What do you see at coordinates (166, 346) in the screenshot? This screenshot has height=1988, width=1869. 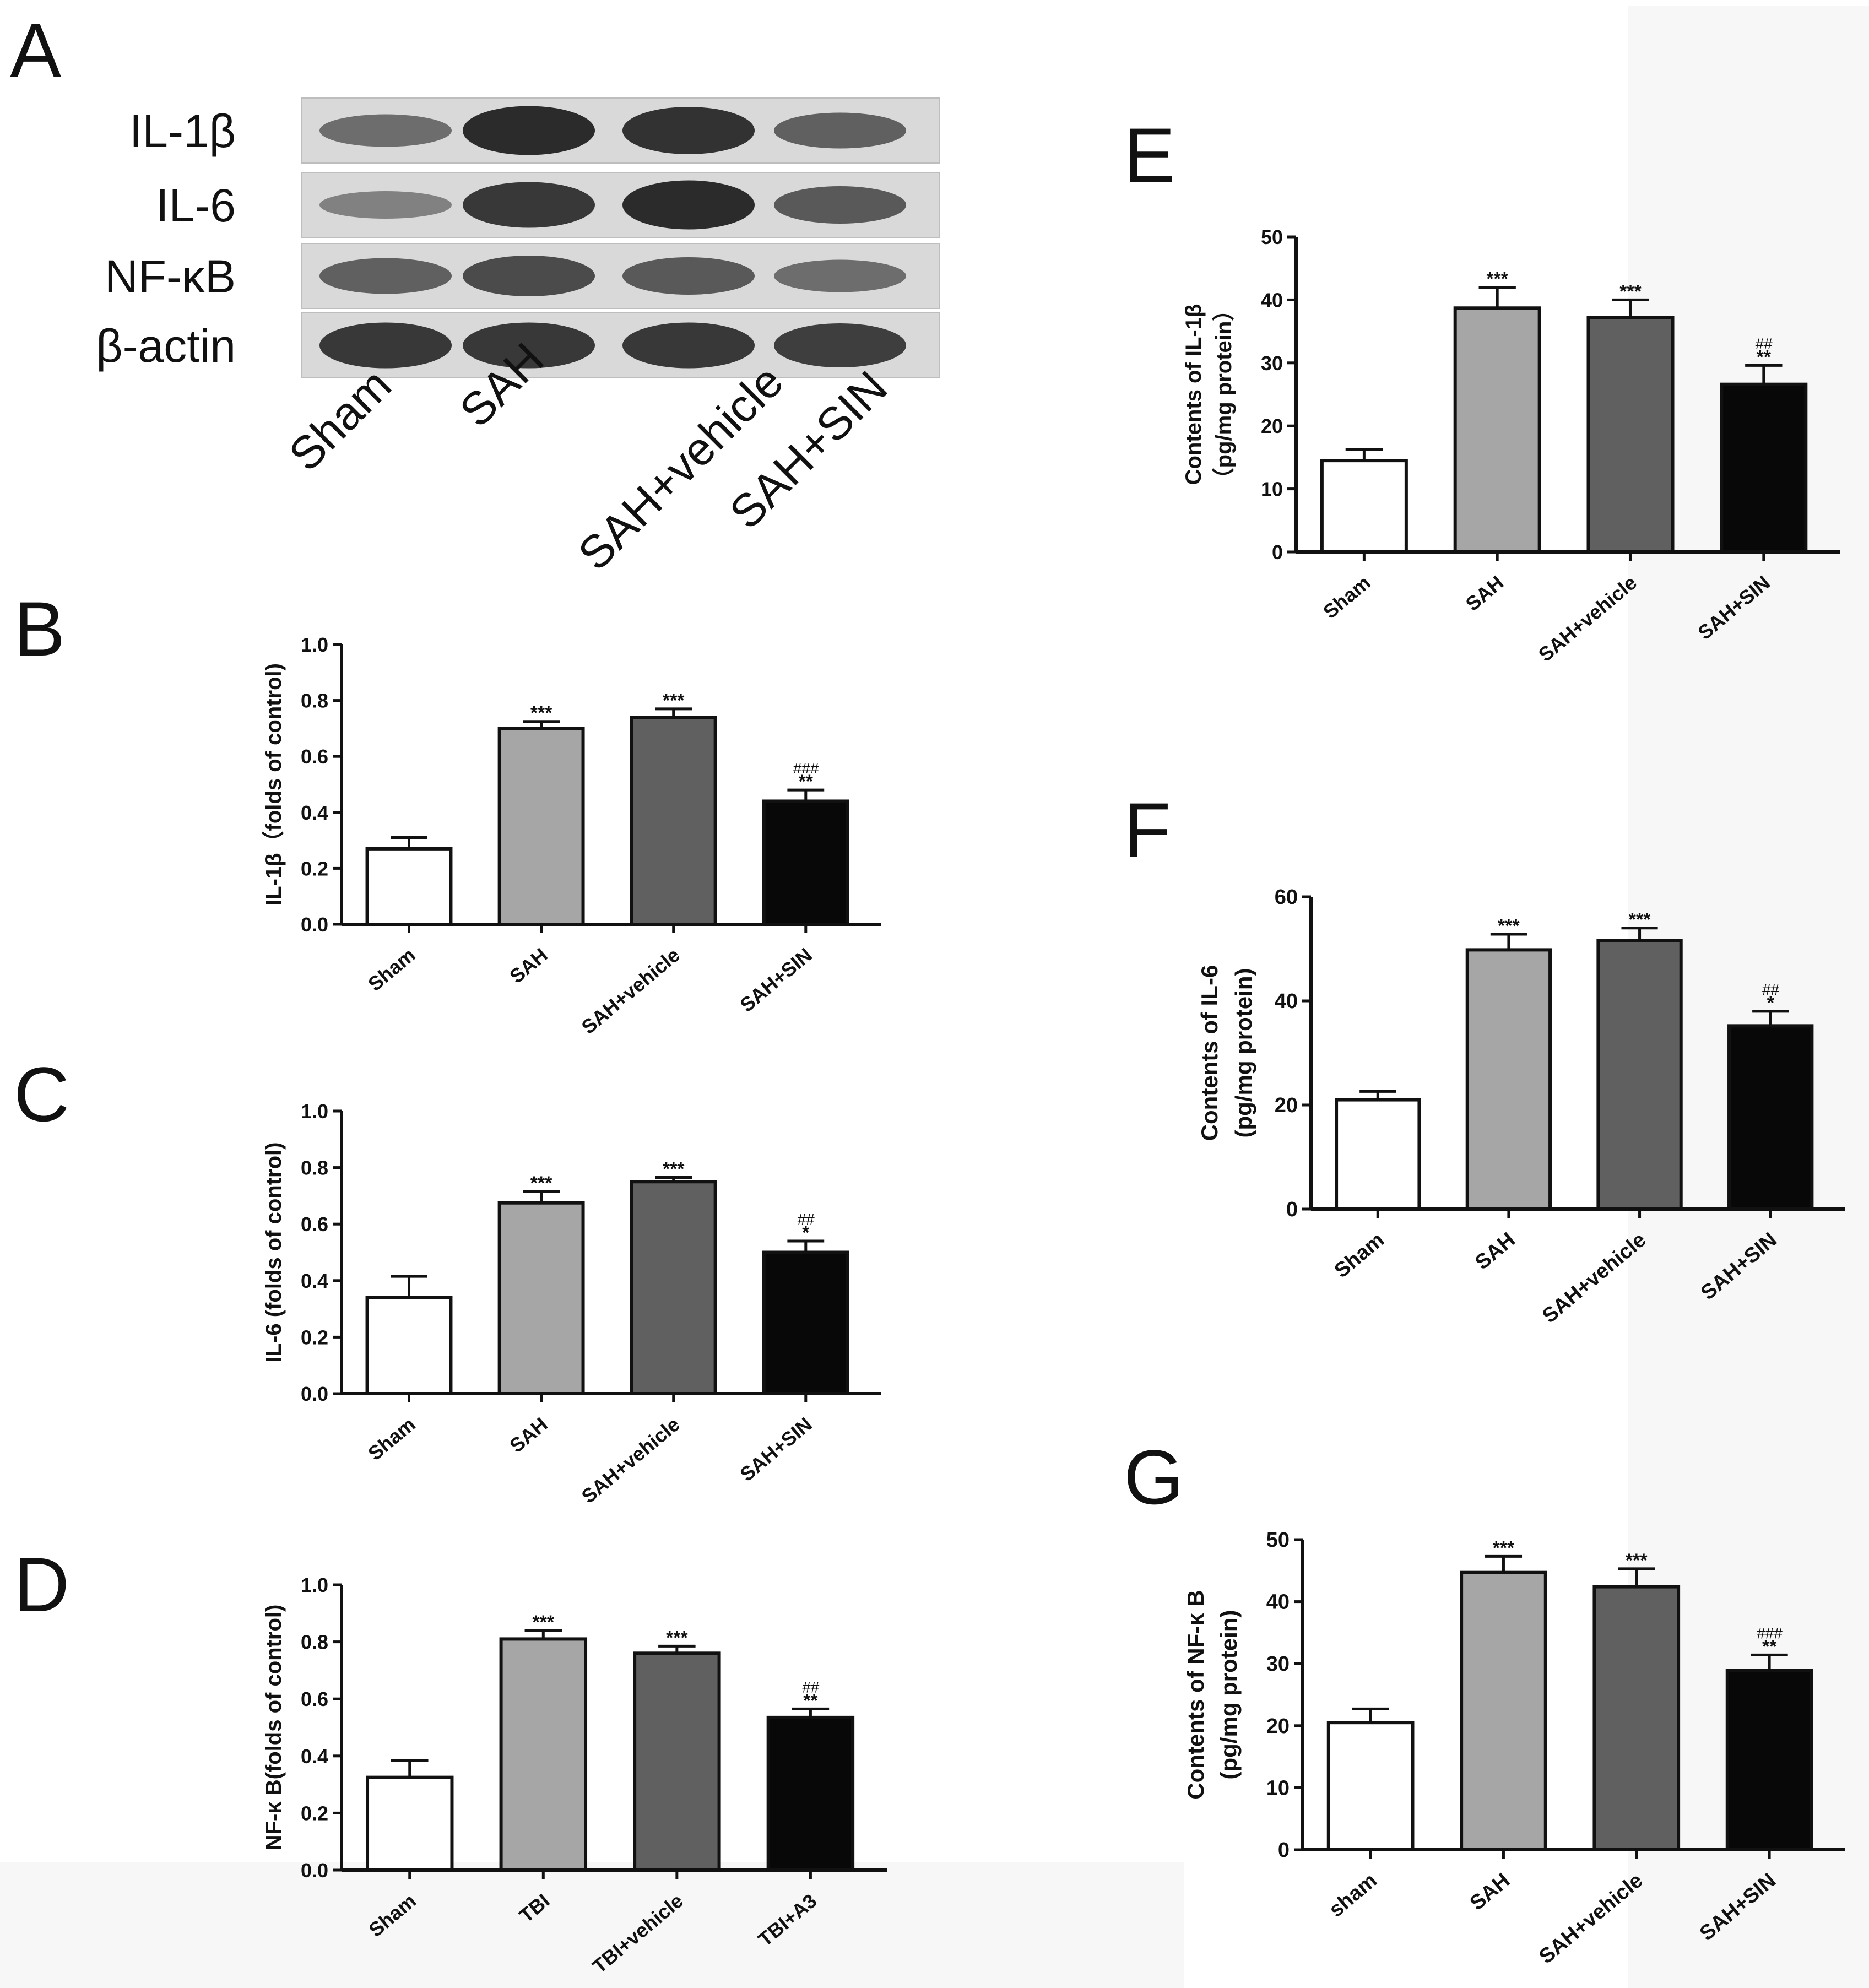 I see `blot-row-label: β-actin` at bounding box center [166, 346].